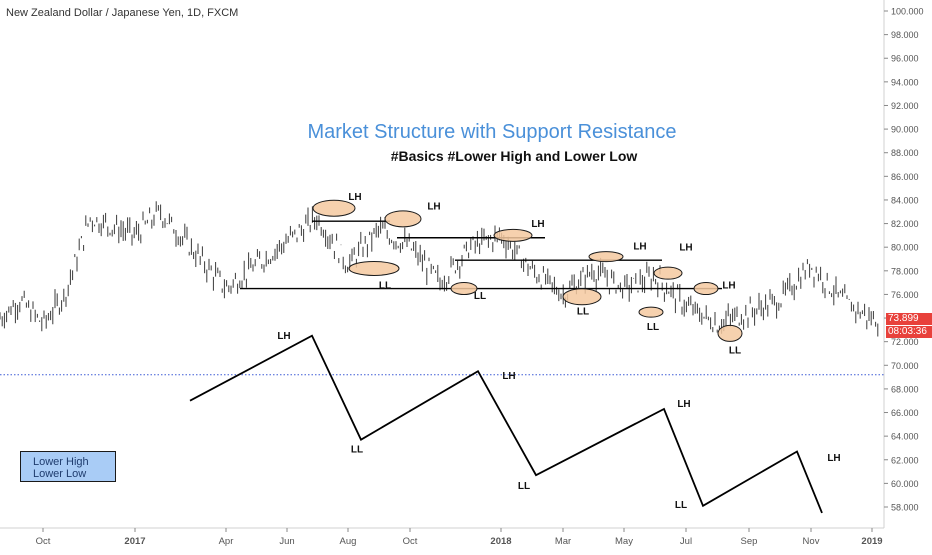  What do you see at coordinates (905, 366) in the screenshot?
I see `price-tick-label: 70.000` at bounding box center [905, 366].